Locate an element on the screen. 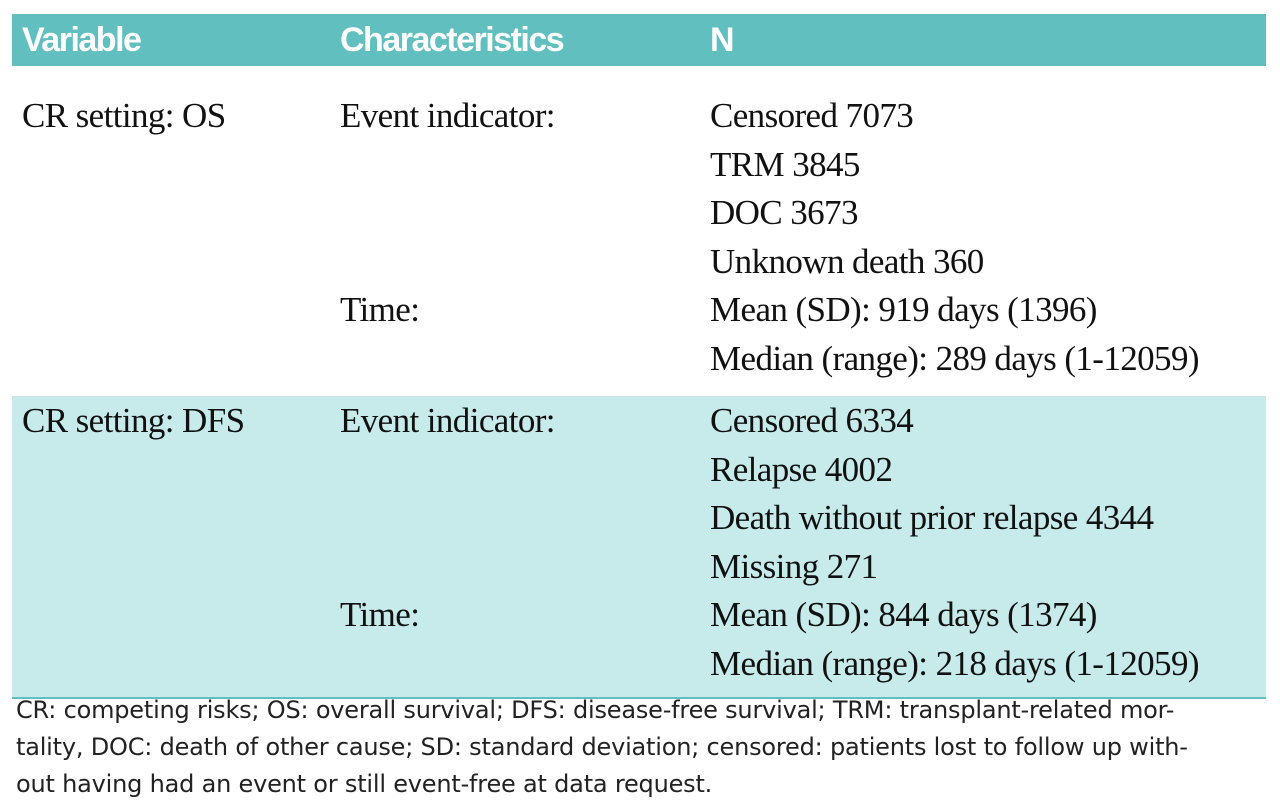 The width and height of the screenshot is (1280, 809). event-value: Censored 7073 is located at coordinates (812, 115).